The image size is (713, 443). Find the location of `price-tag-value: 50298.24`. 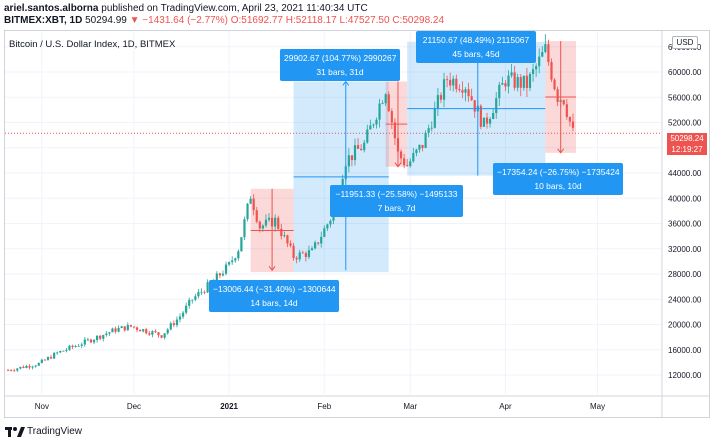

price-tag-value: 50298.24 is located at coordinates (687, 138).